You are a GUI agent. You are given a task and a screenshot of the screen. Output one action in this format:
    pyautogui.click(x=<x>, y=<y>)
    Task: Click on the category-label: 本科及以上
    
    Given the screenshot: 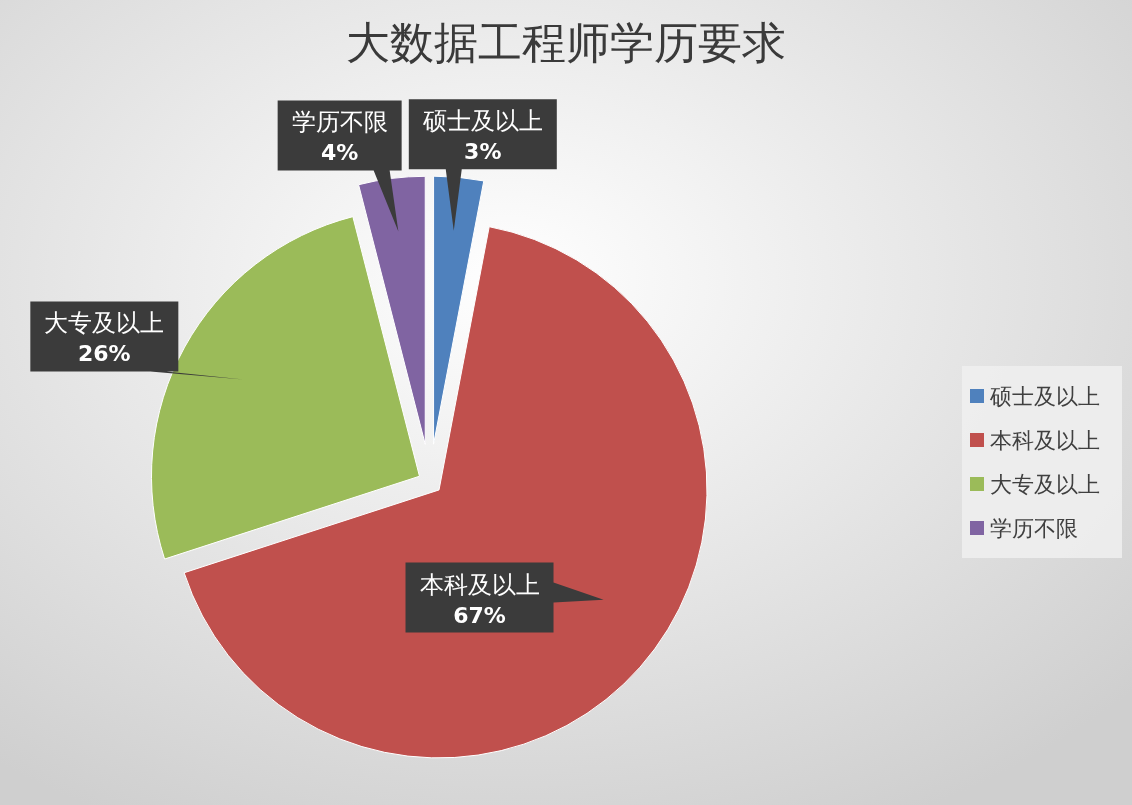 What is the action you would take?
    pyautogui.click(x=1045, y=440)
    